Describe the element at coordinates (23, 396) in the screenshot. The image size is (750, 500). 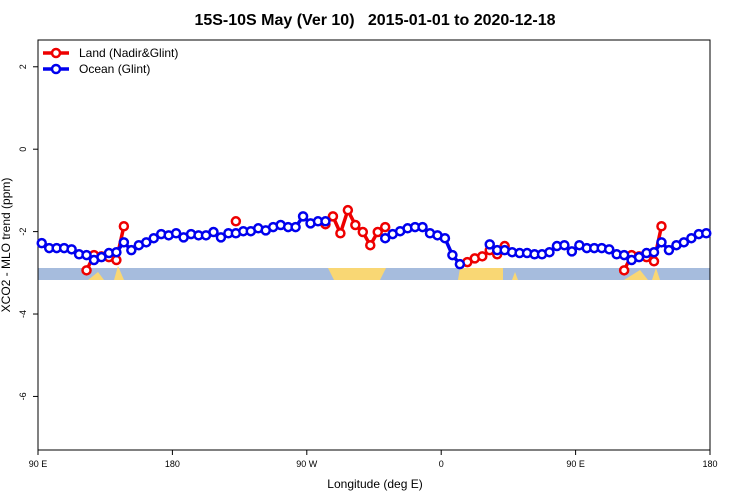
I see `y-tick-label: -6` at that location.